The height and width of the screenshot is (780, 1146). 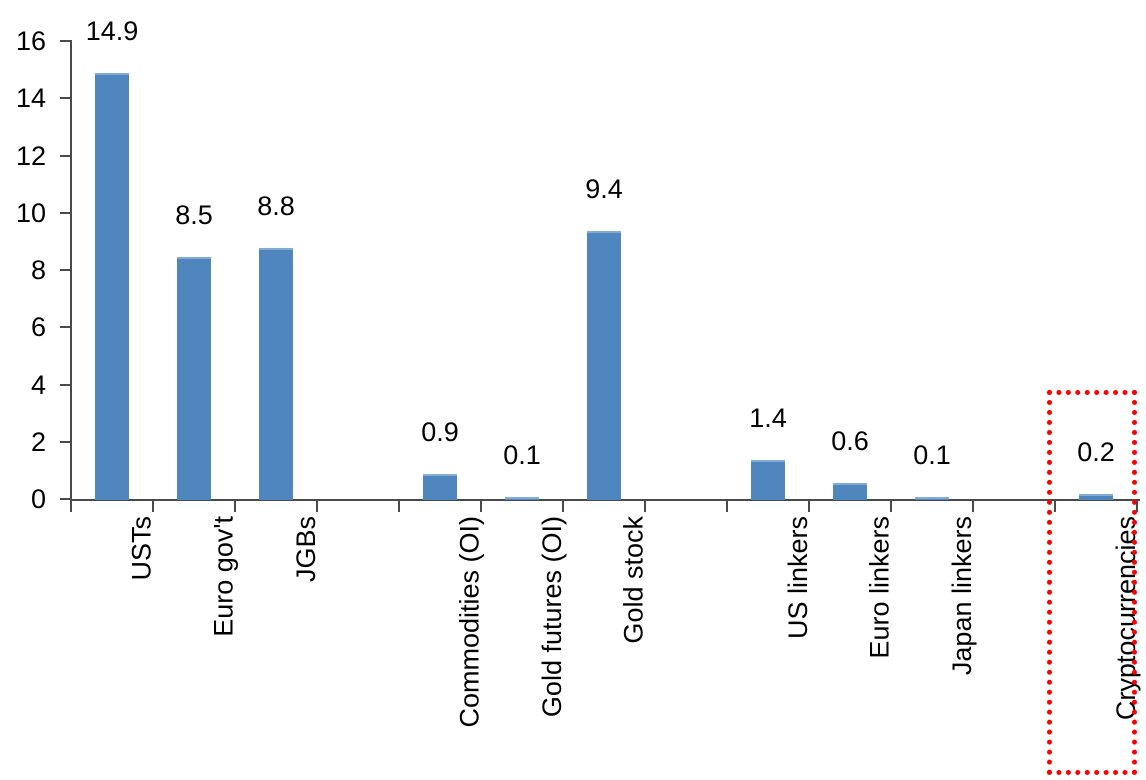 I want to click on y-tick-label-6: 6, so click(x=38, y=327).